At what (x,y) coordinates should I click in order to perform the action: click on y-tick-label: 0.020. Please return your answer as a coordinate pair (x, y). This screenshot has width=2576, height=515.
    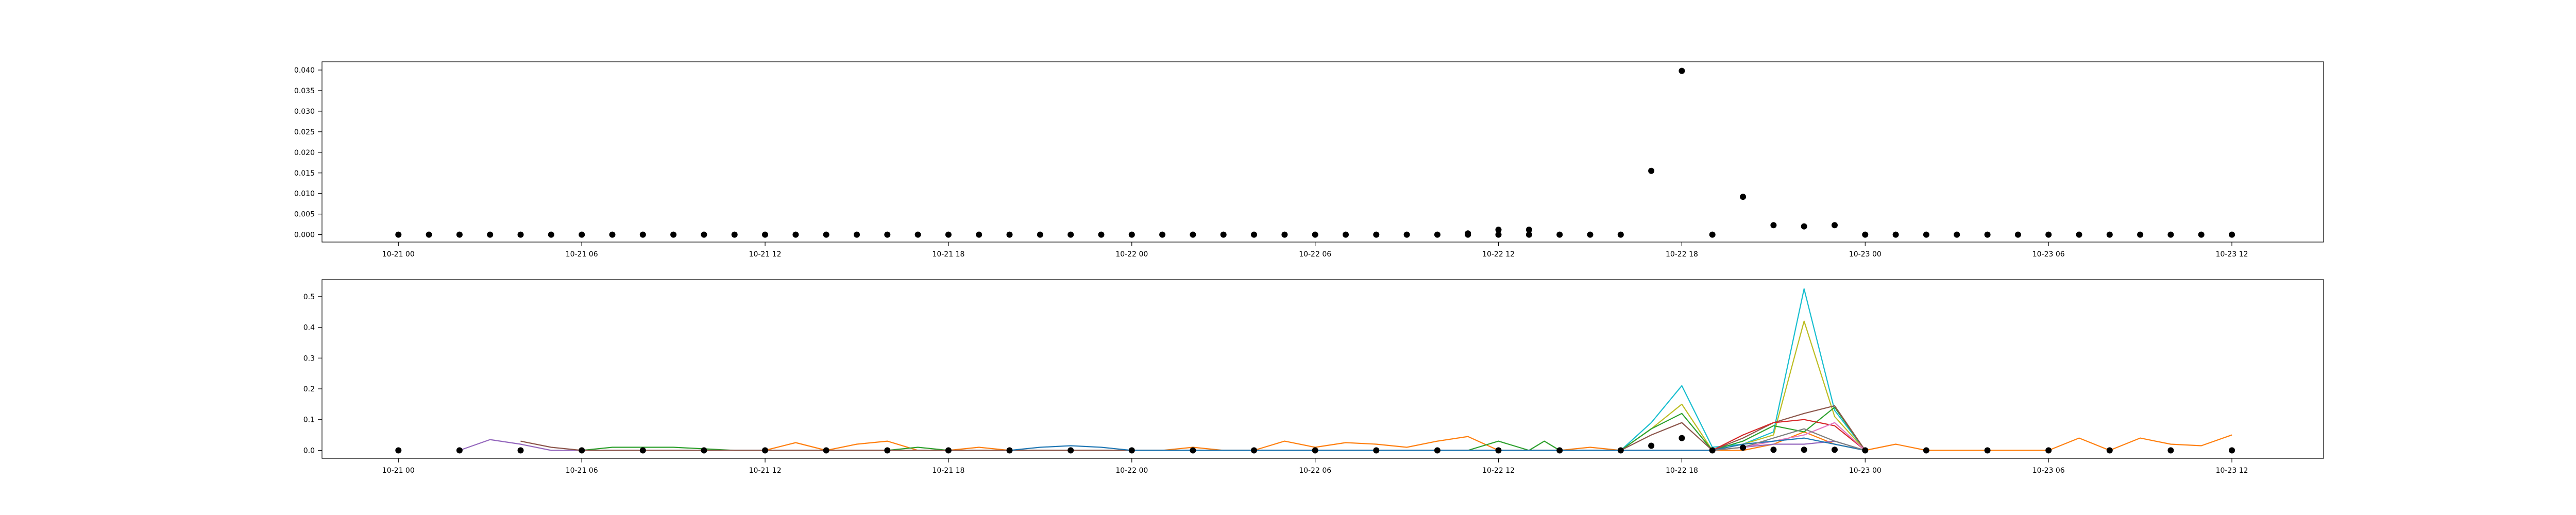
    Looking at the image, I should click on (305, 153).